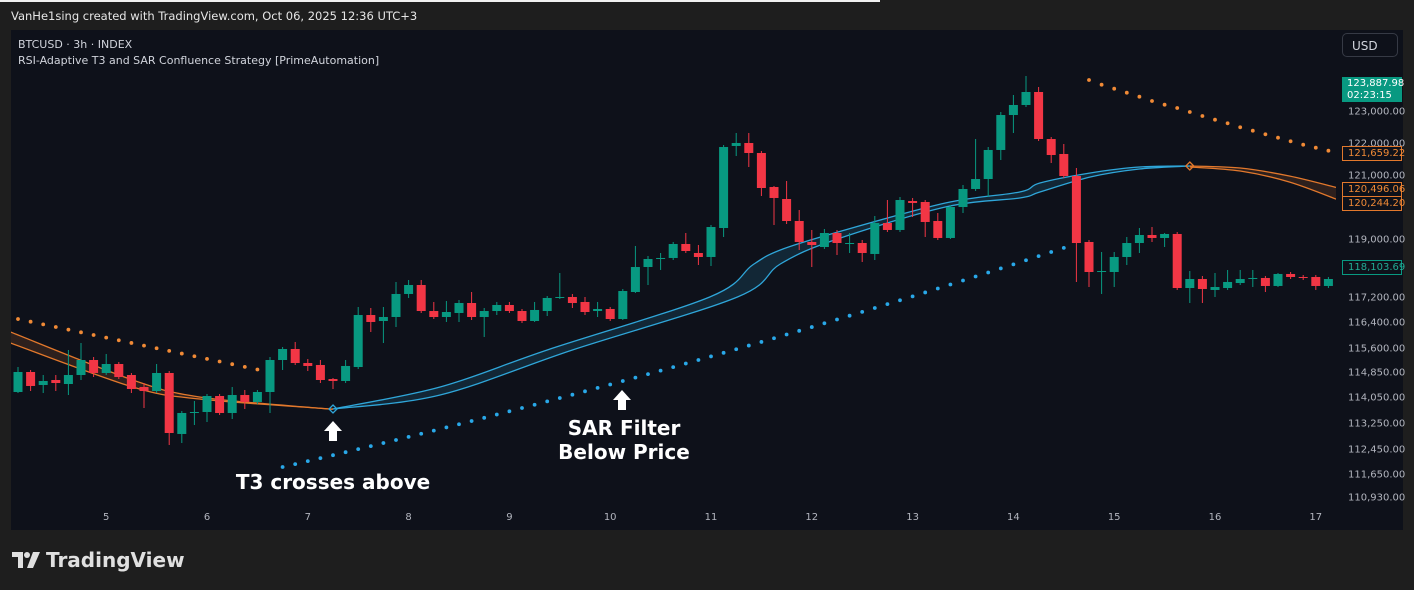  I want to click on time-tick-label: 11, so click(711, 517).